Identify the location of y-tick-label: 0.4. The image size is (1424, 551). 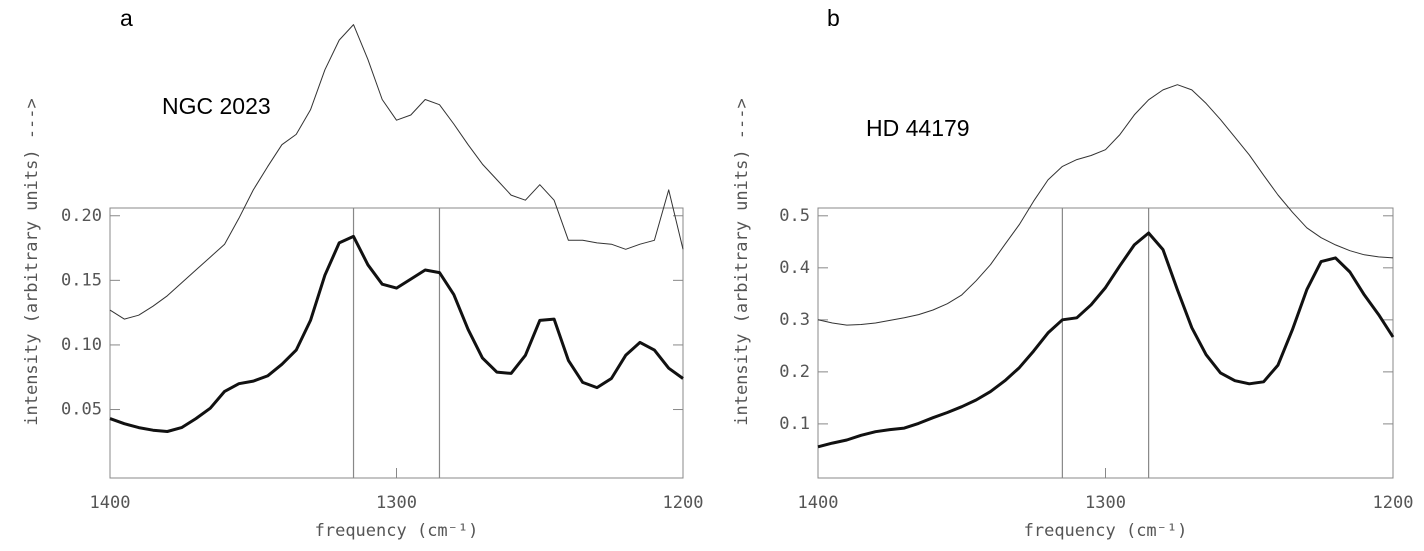
(794, 268).